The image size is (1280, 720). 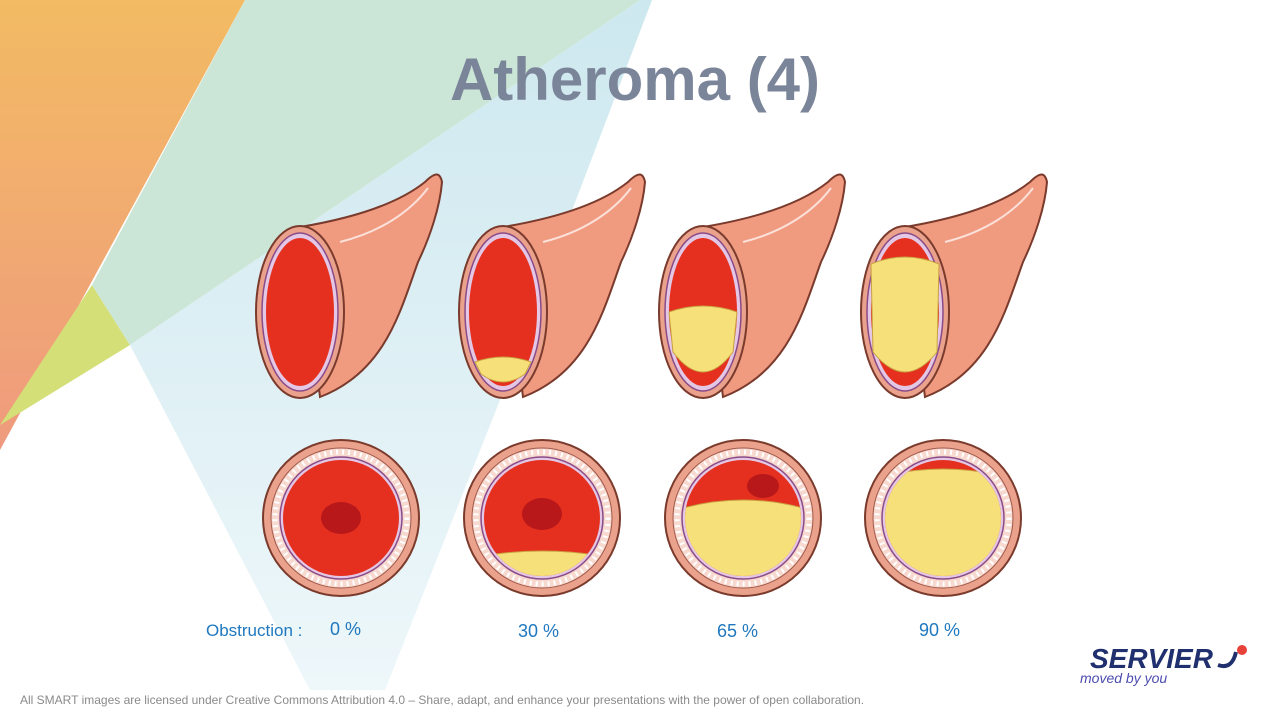 I want to click on logo-name: SERVIER, so click(x=1152, y=658).